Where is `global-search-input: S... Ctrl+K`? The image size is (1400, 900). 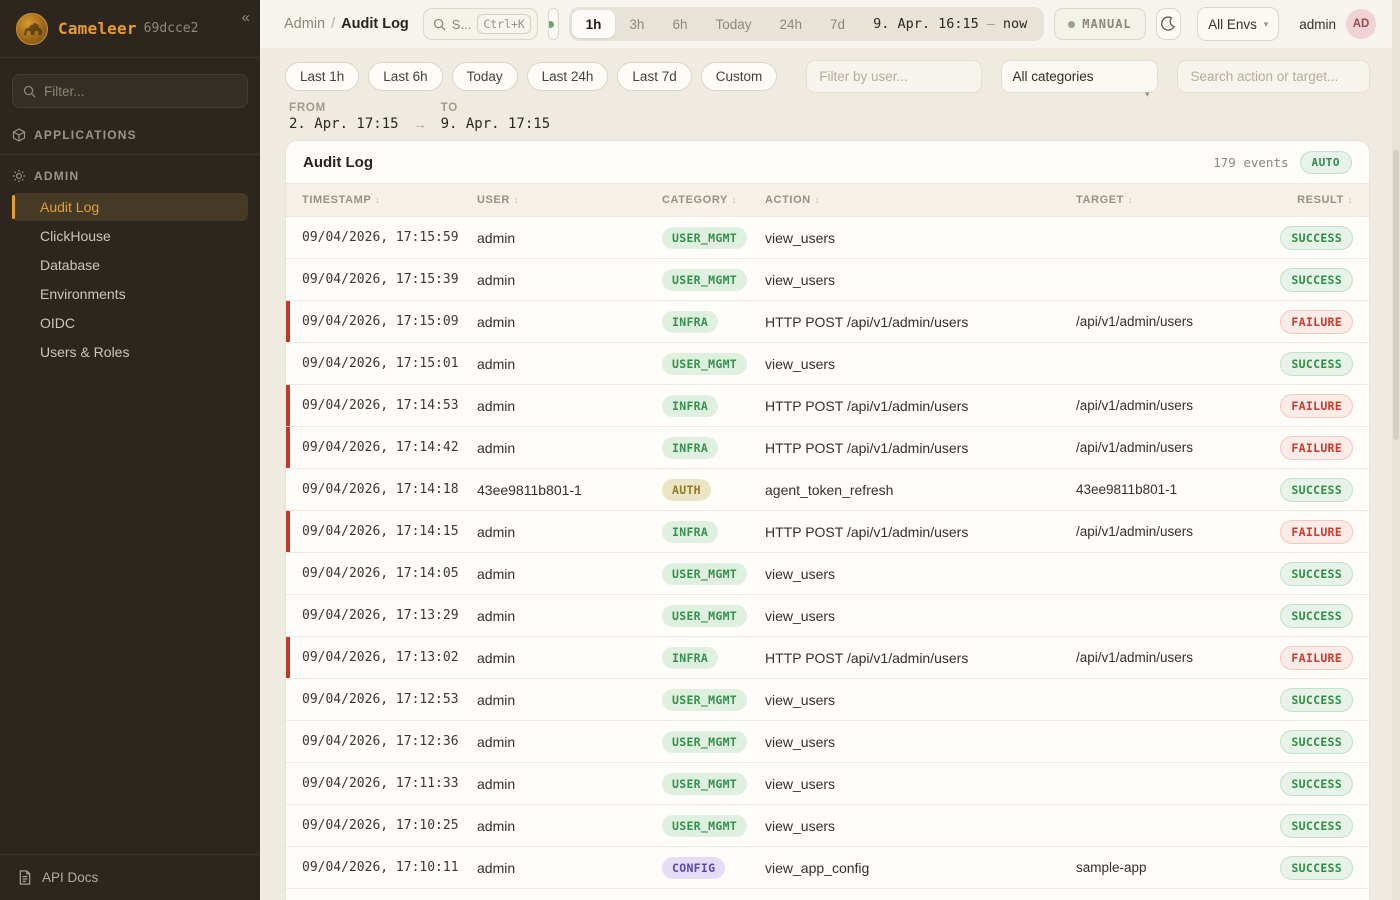
global-search-input: S... Ctrl+K is located at coordinates (480, 24).